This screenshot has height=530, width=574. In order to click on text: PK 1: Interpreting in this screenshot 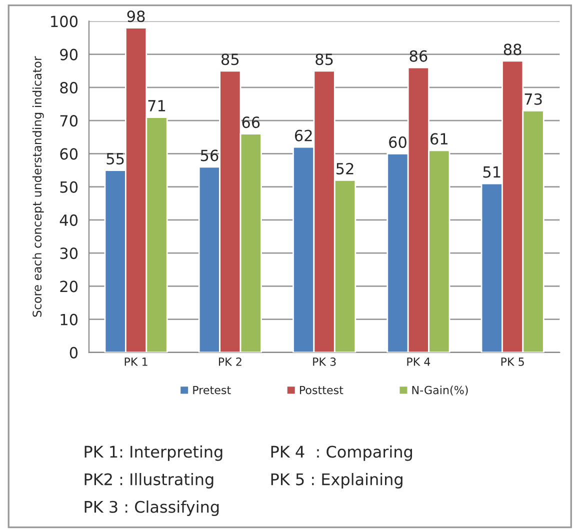, I will do `click(153, 453)`.